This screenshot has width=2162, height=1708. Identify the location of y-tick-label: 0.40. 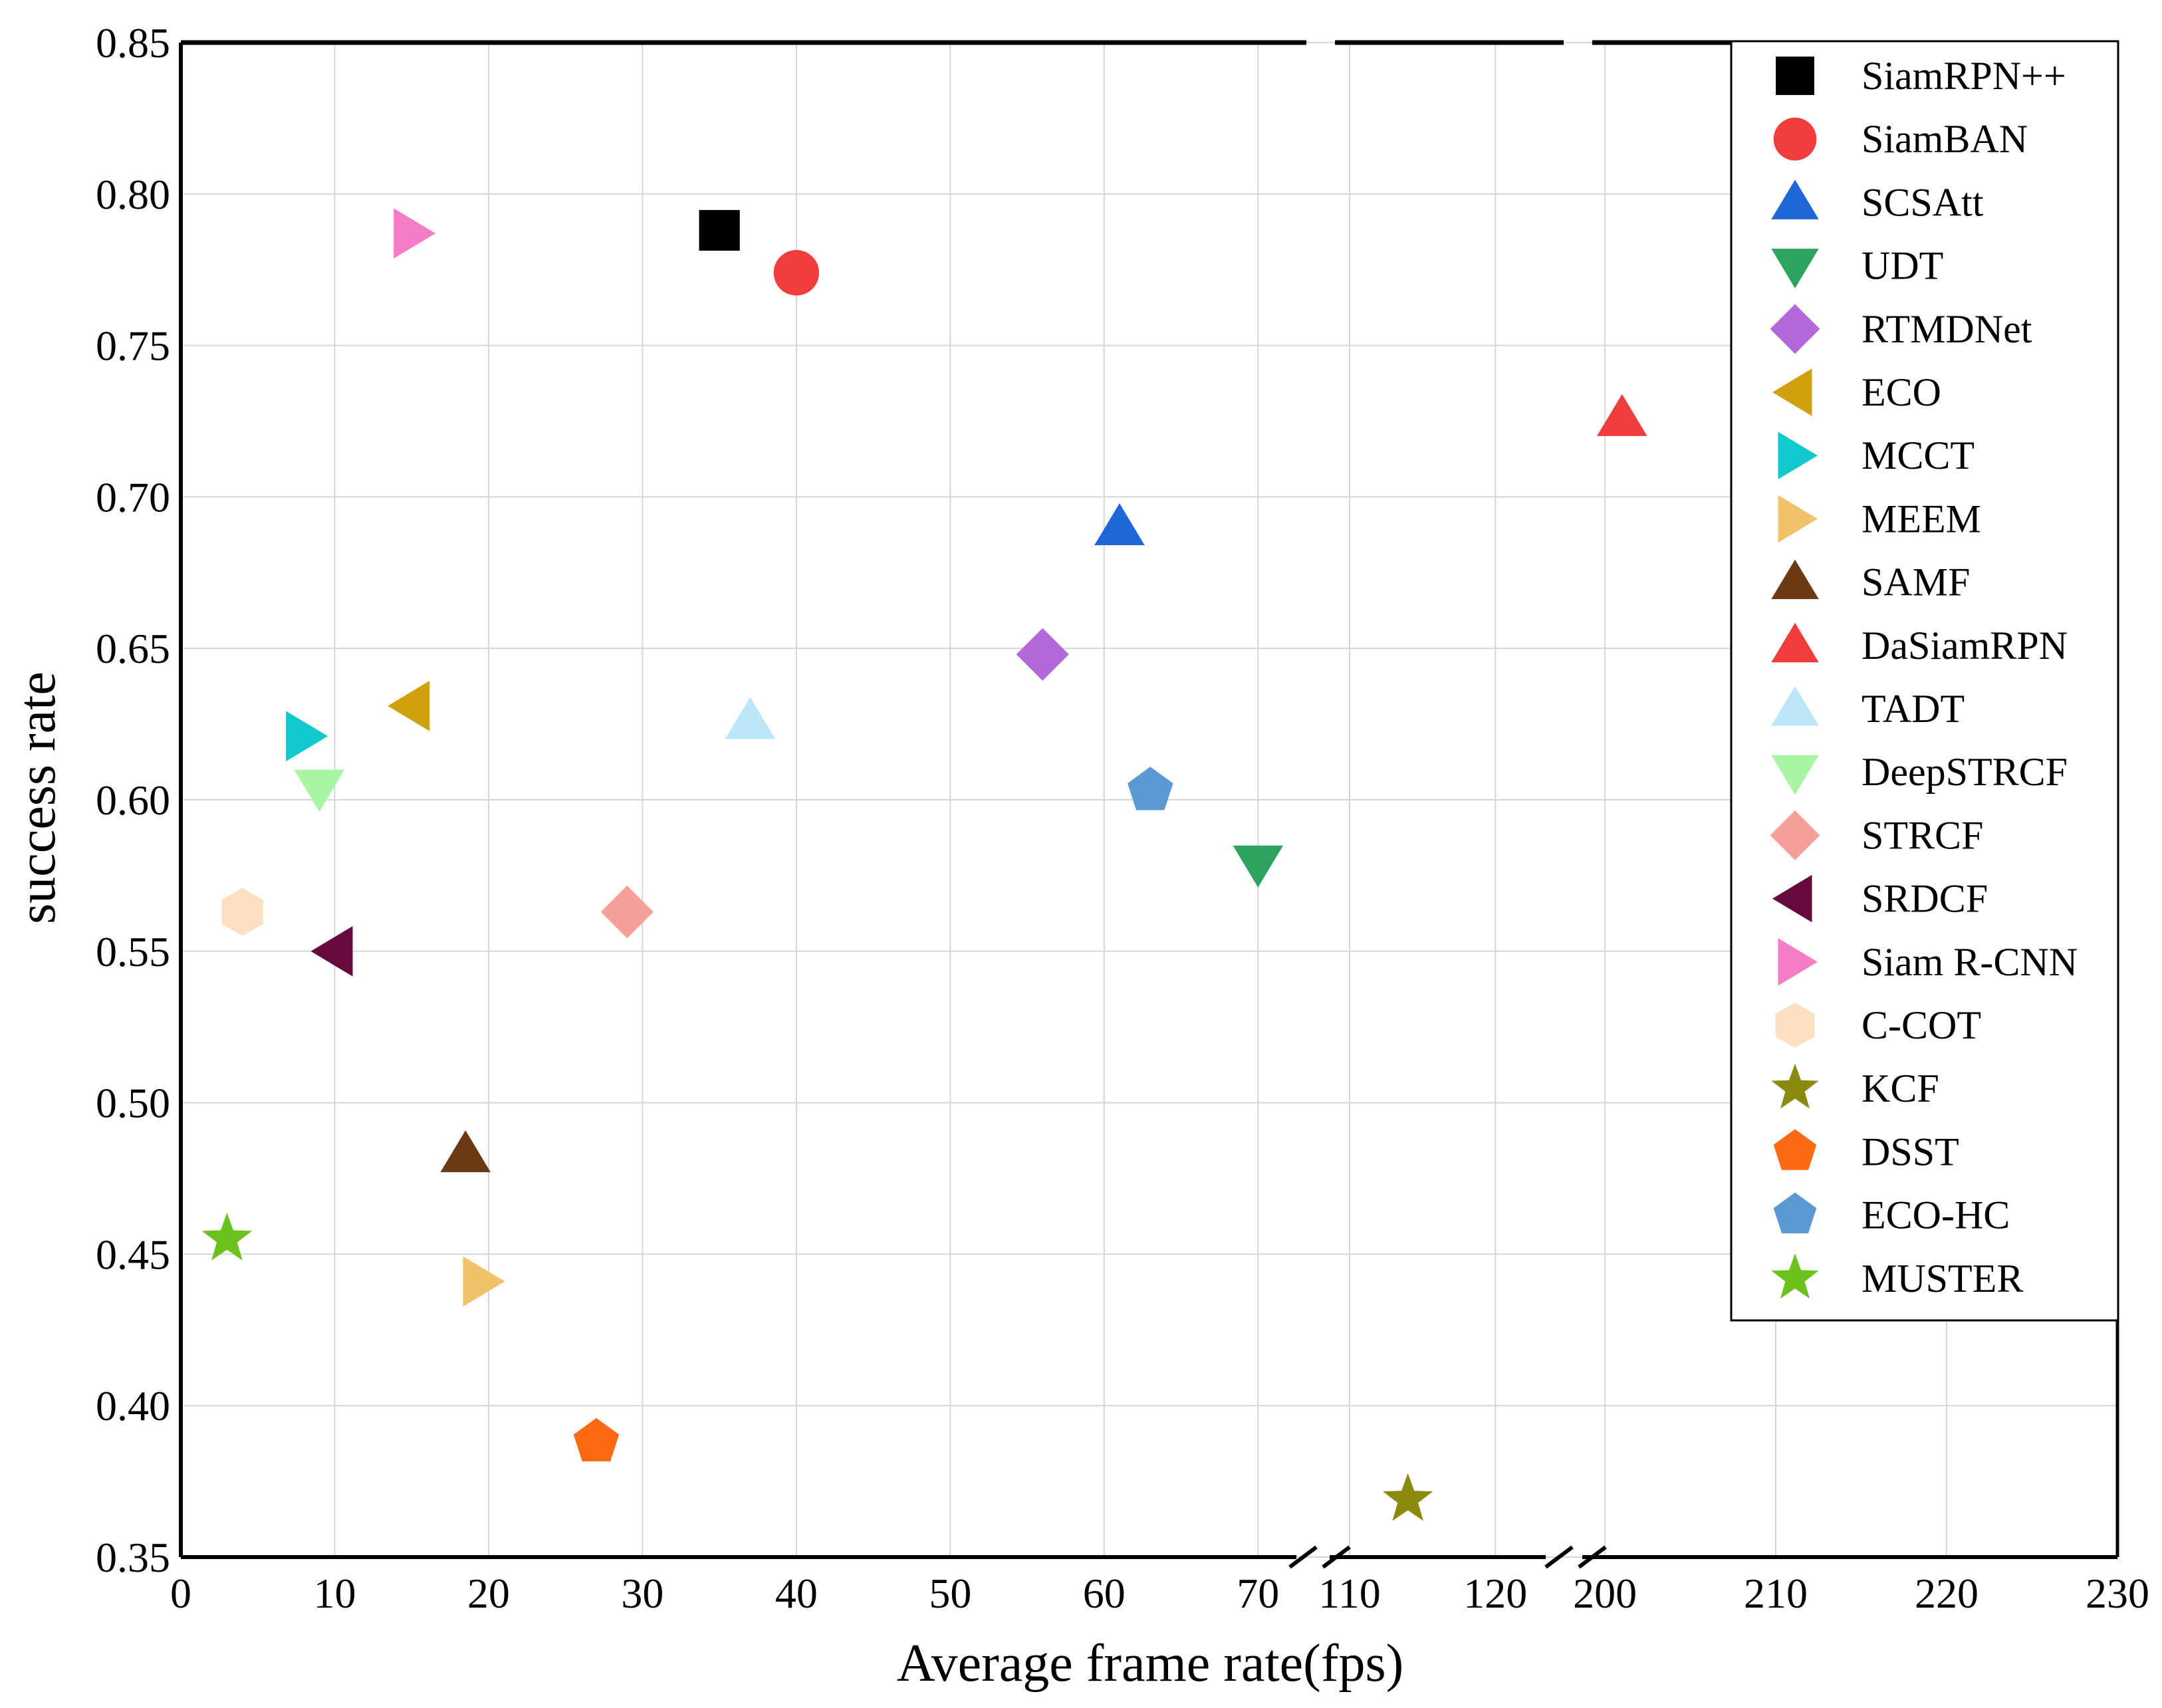
(133, 1405).